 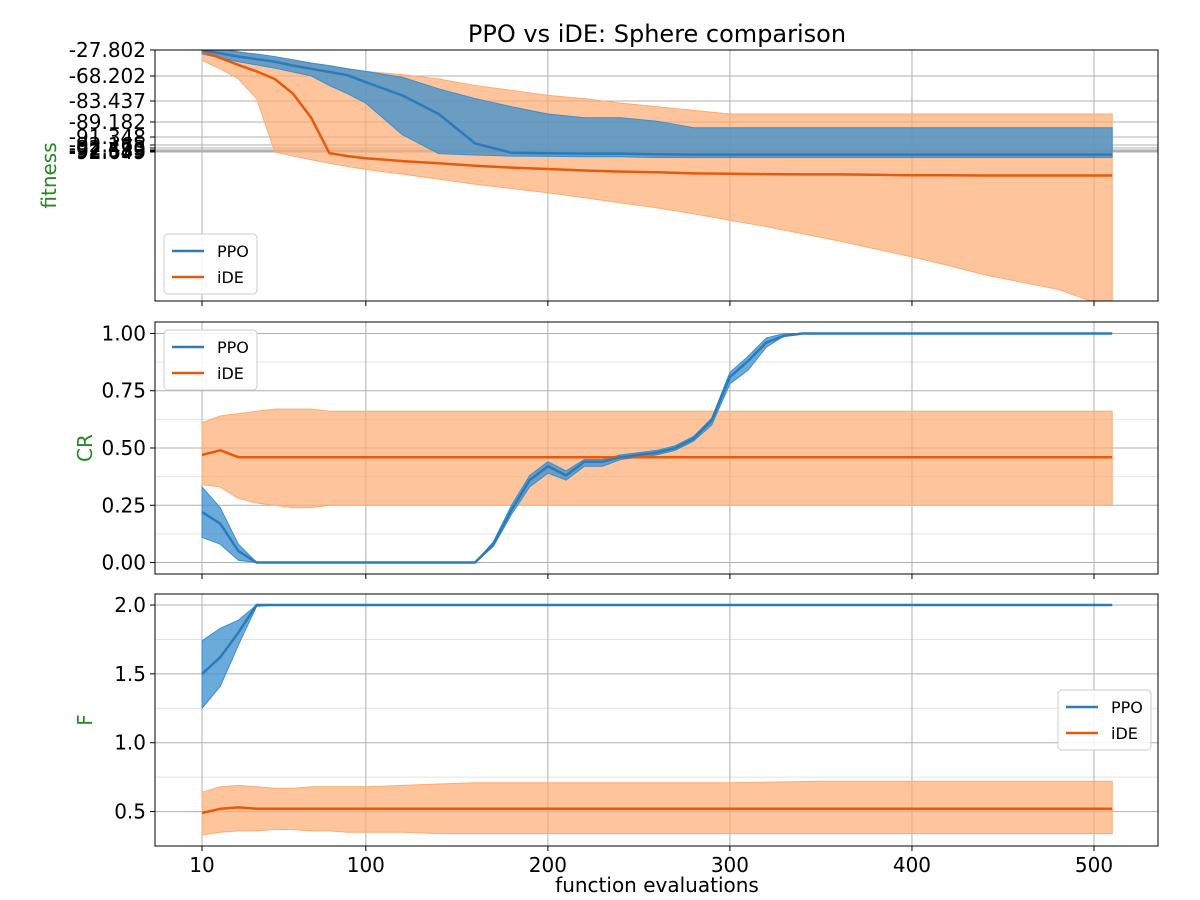 I want to click on y-tick-label: 0.00, so click(x=123, y=563).